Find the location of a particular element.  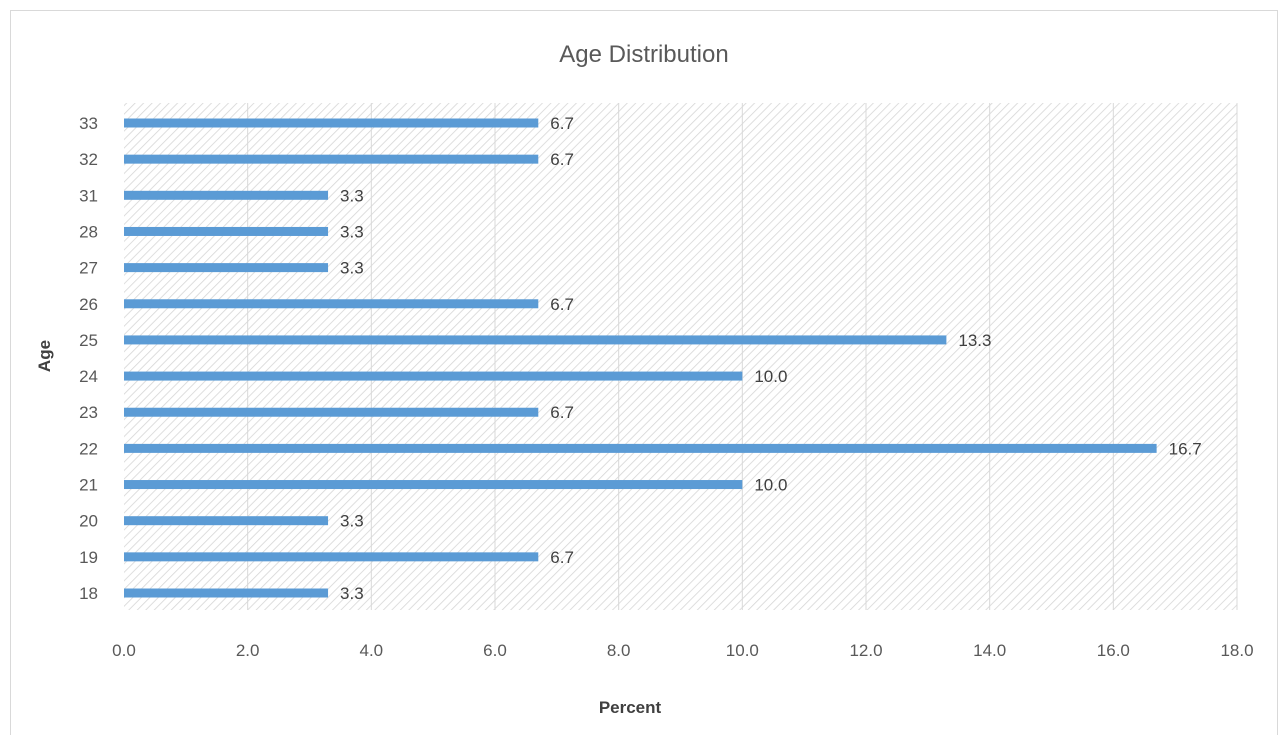

y-tick-label: 31 is located at coordinates (88, 195).